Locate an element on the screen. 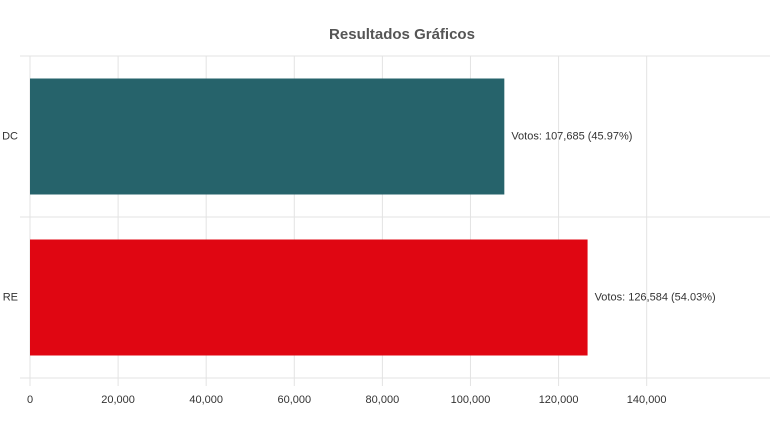 This screenshot has height=430, width=770. x-tick-label: 80,000 is located at coordinates (383, 400).